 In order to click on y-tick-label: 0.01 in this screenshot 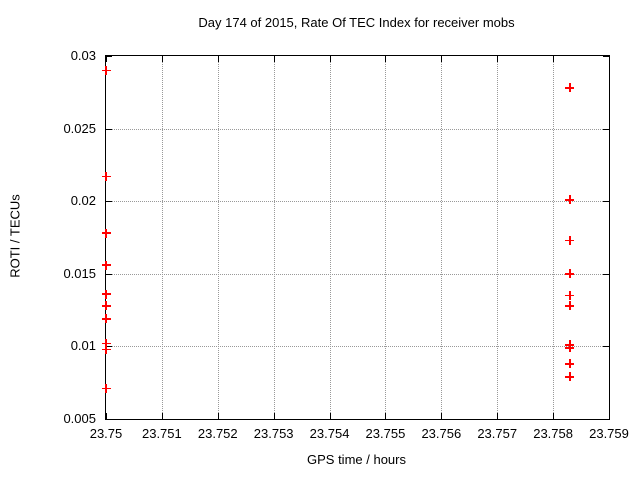, I will do `click(83, 346)`.